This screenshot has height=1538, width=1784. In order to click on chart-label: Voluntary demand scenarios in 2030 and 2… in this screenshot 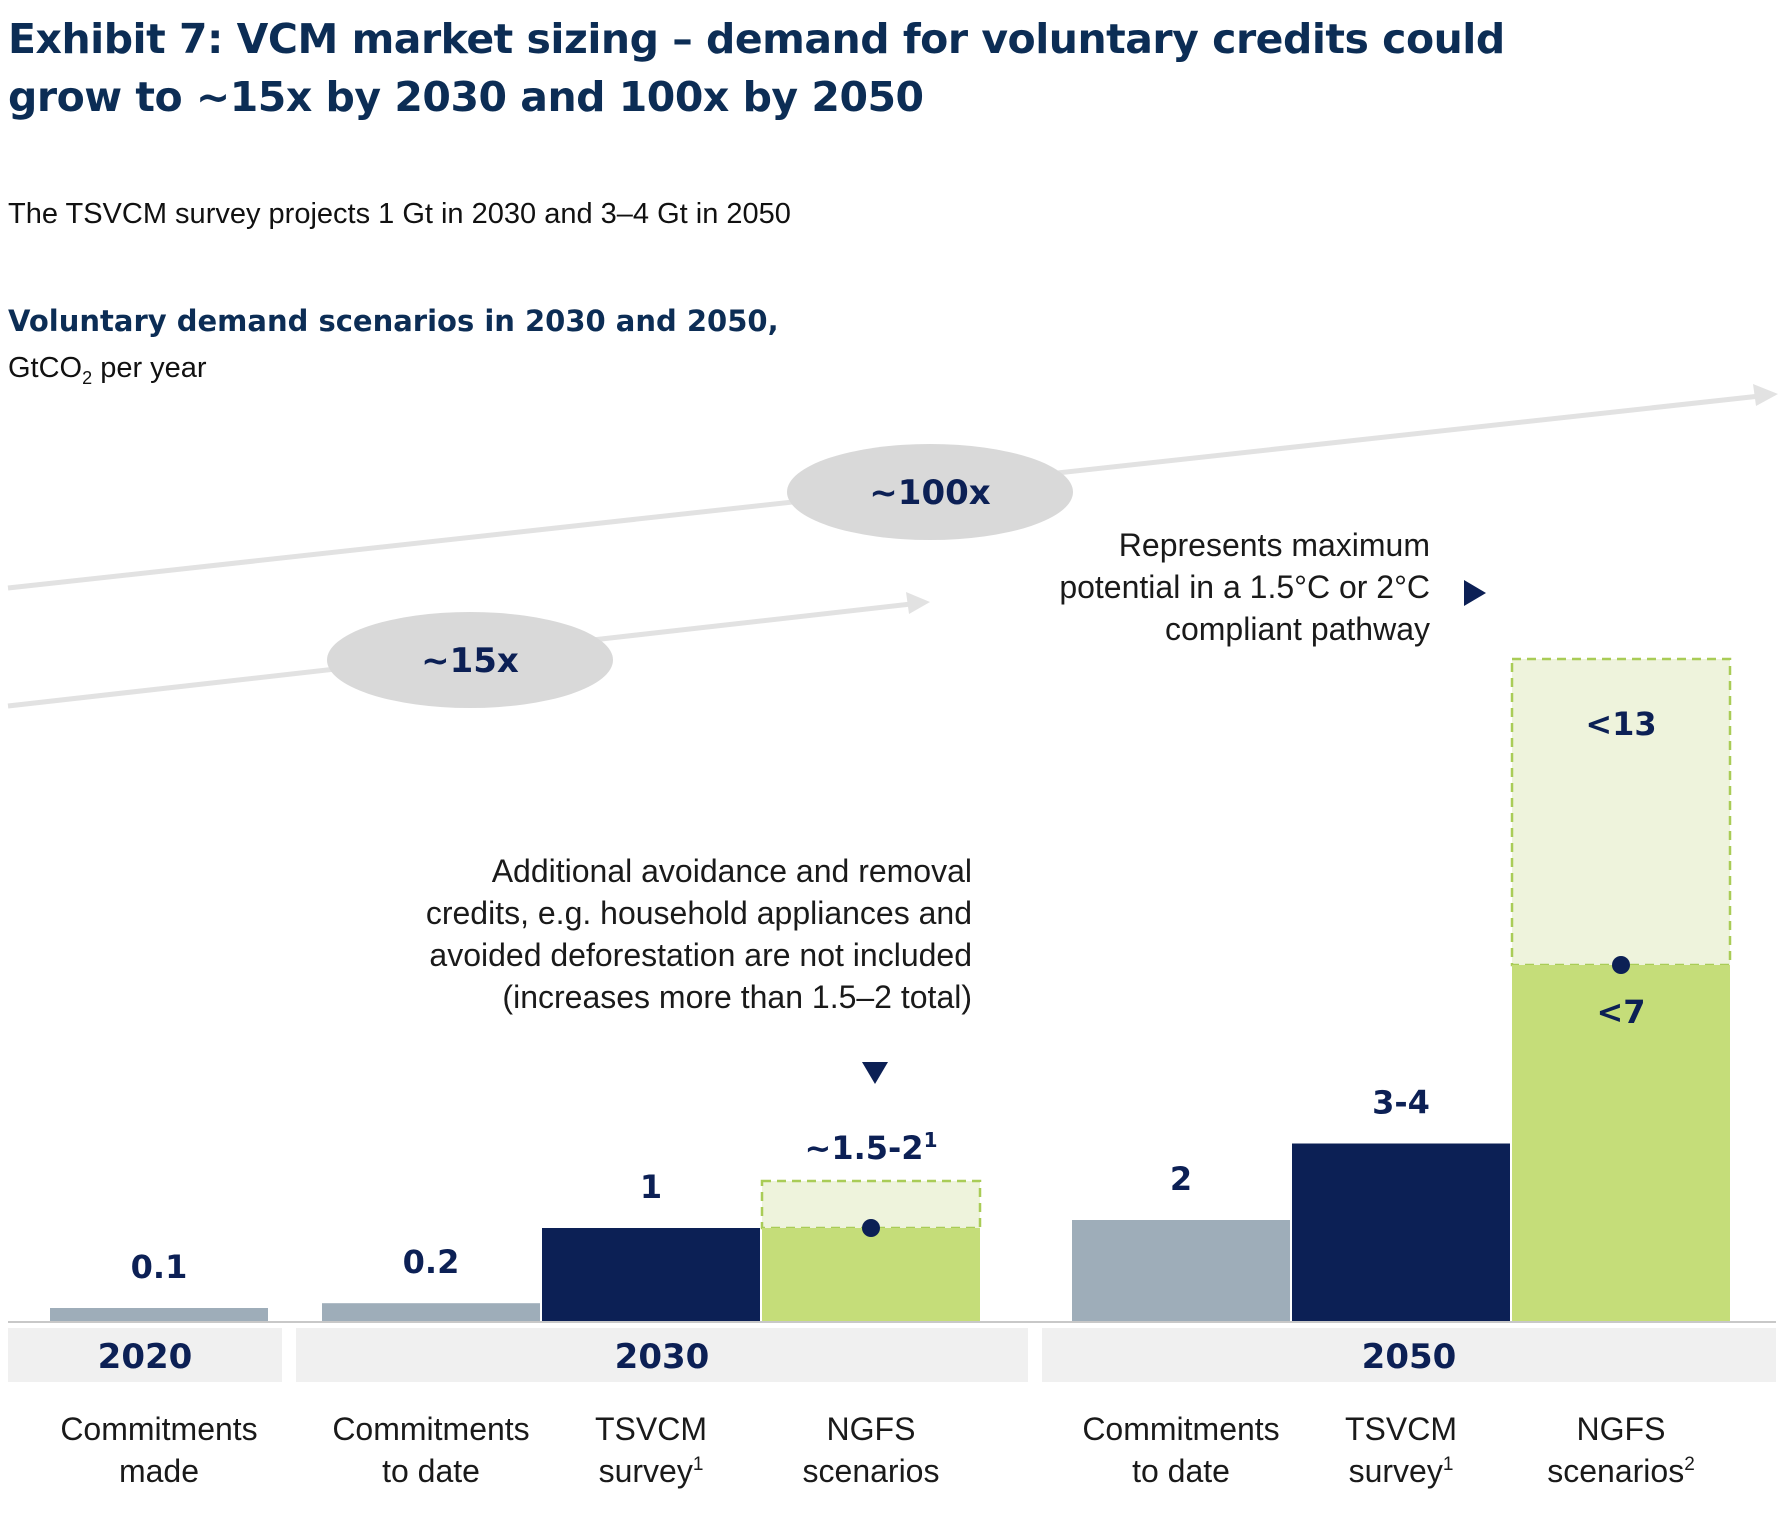, I will do `click(393, 321)`.